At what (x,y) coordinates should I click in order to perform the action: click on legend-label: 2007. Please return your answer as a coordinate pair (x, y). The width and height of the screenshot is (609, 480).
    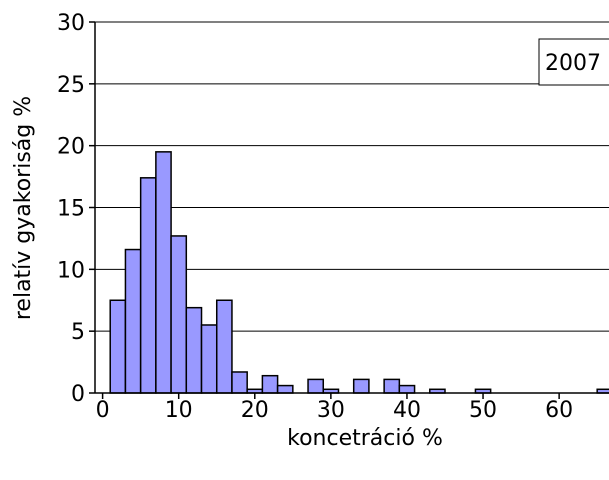
    Looking at the image, I should click on (573, 63).